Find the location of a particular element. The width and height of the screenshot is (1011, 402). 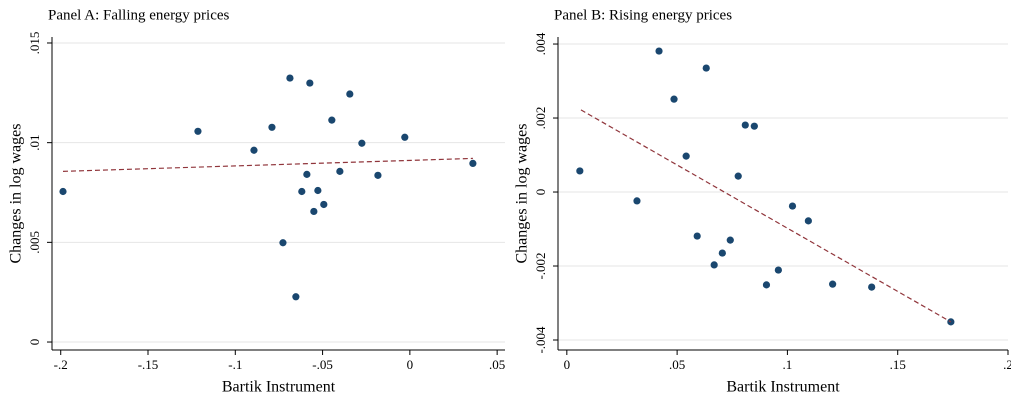

panel-title: Panel A: Falling energy prices is located at coordinates (139, 15).